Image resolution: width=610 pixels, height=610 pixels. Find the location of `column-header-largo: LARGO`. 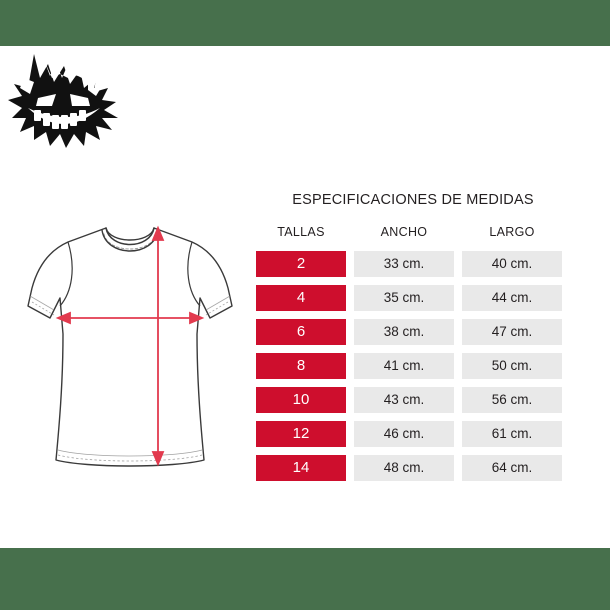

column-header-largo: LARGO is located at coordinates (512, 232).